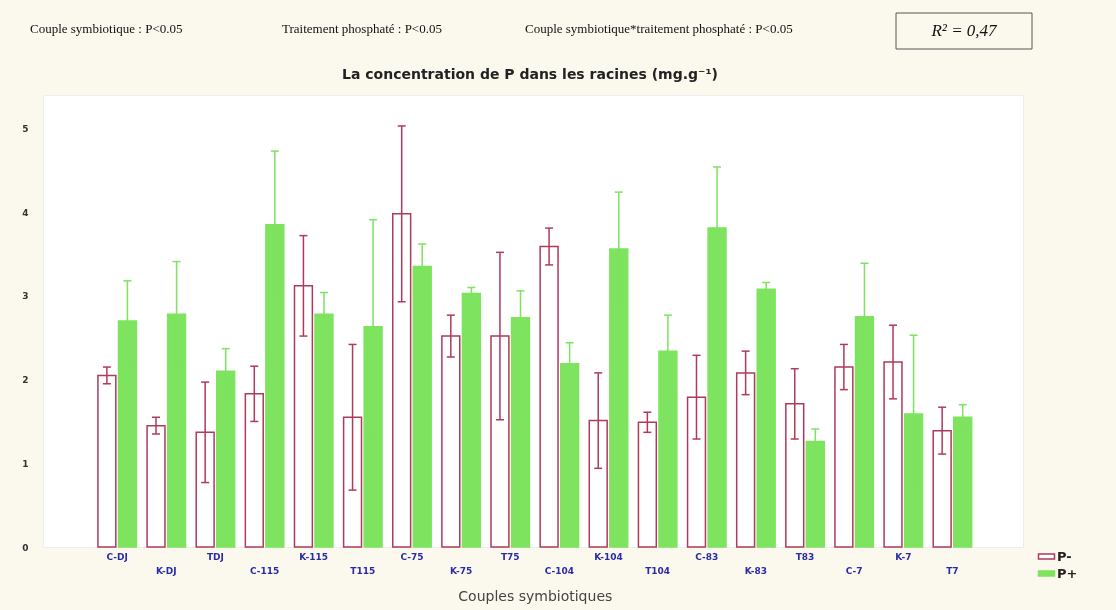  Describe the element at coordinates (25, 547) in the screenshot. I see `y-tick-label: 0` at that location.